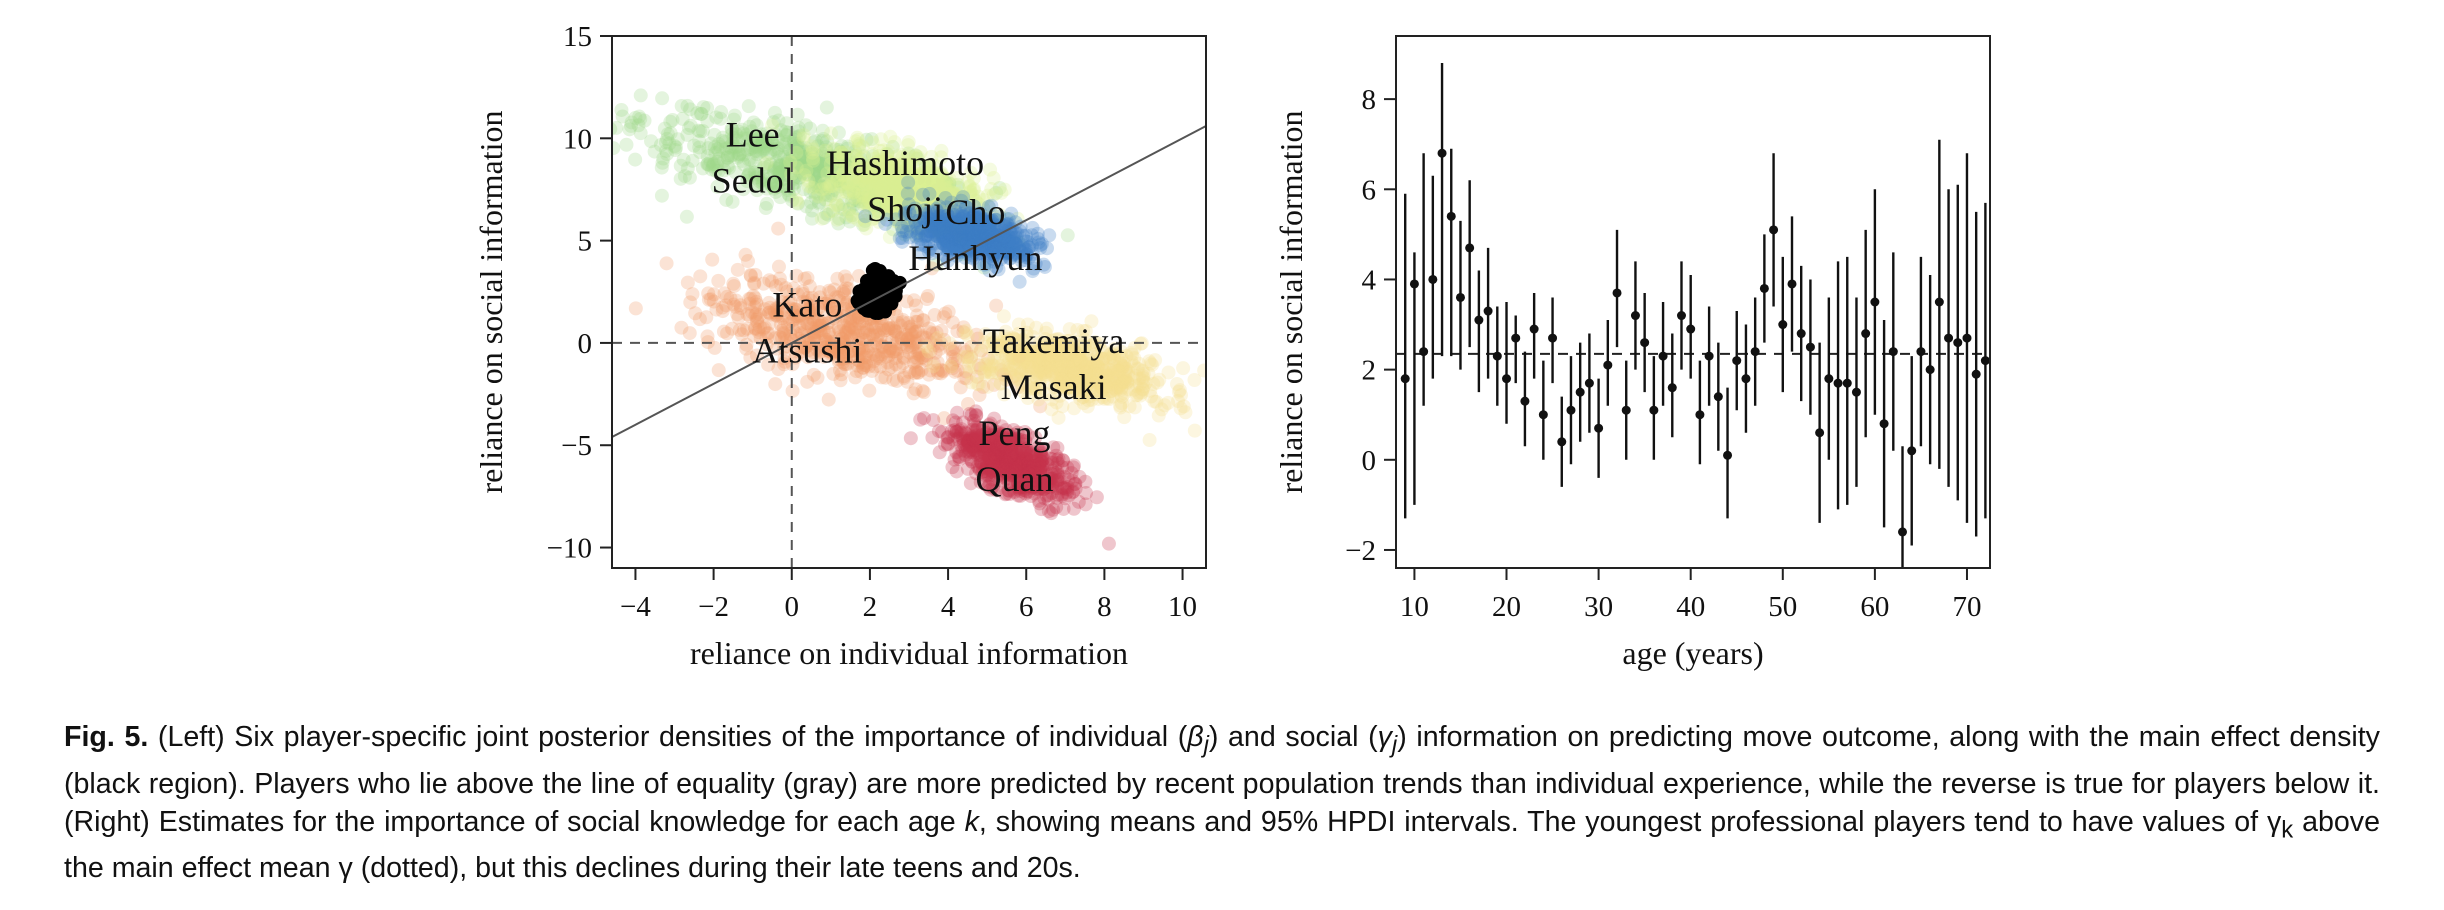 This screenshot has width=2444, height=910. I want to click on left-x-tick-label: −2, so click(713, 607).